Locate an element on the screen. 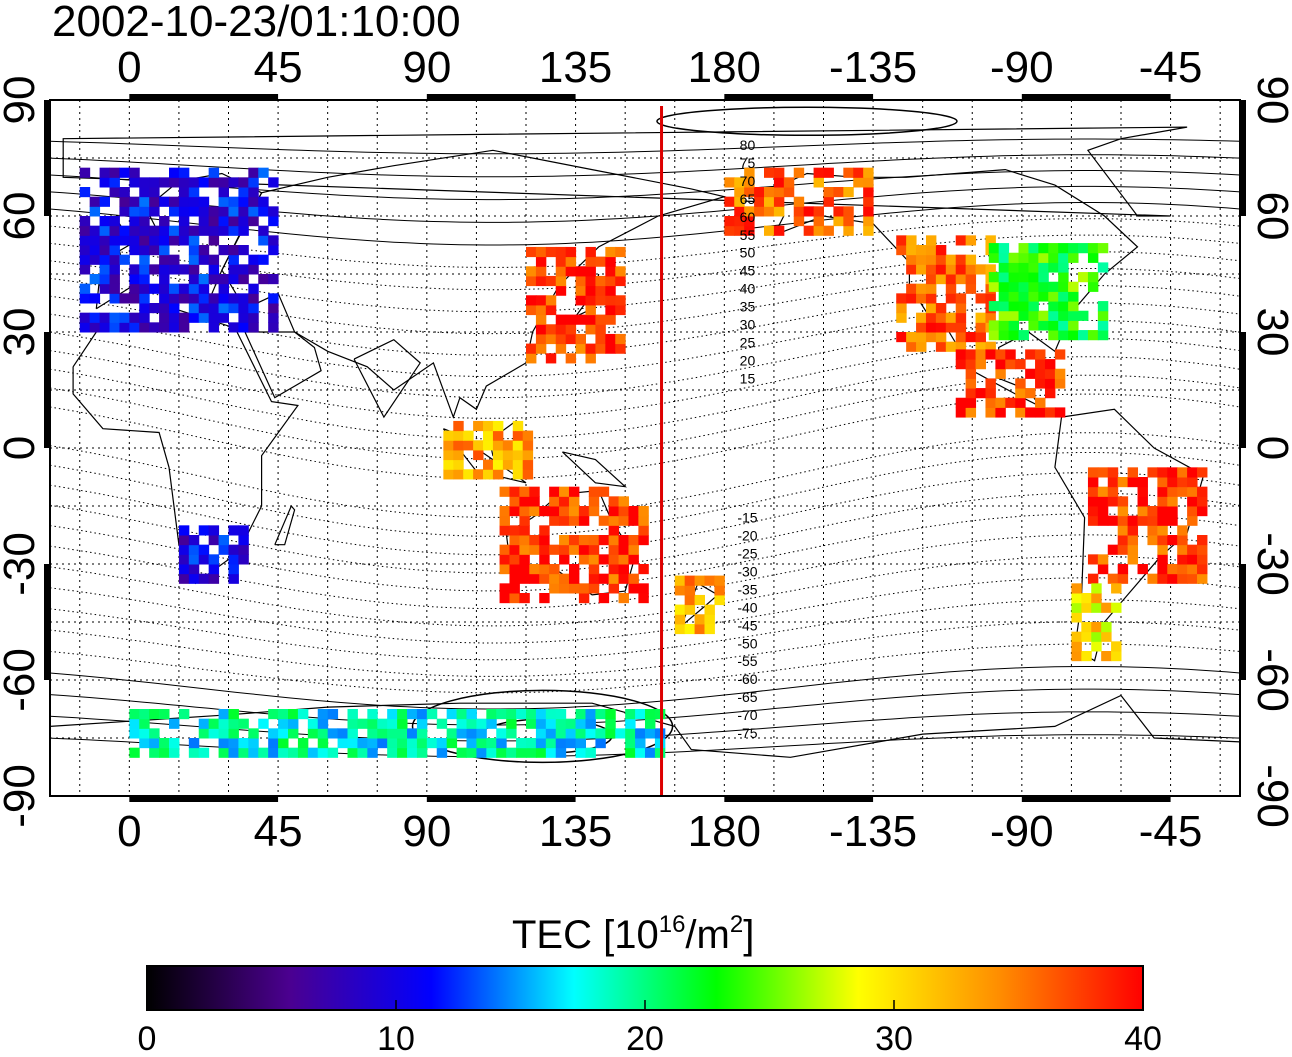 The width and height of the screenshot is (1292, 1057). left-lat-tick-label-4: -30 is located at coordinates (22, 564).